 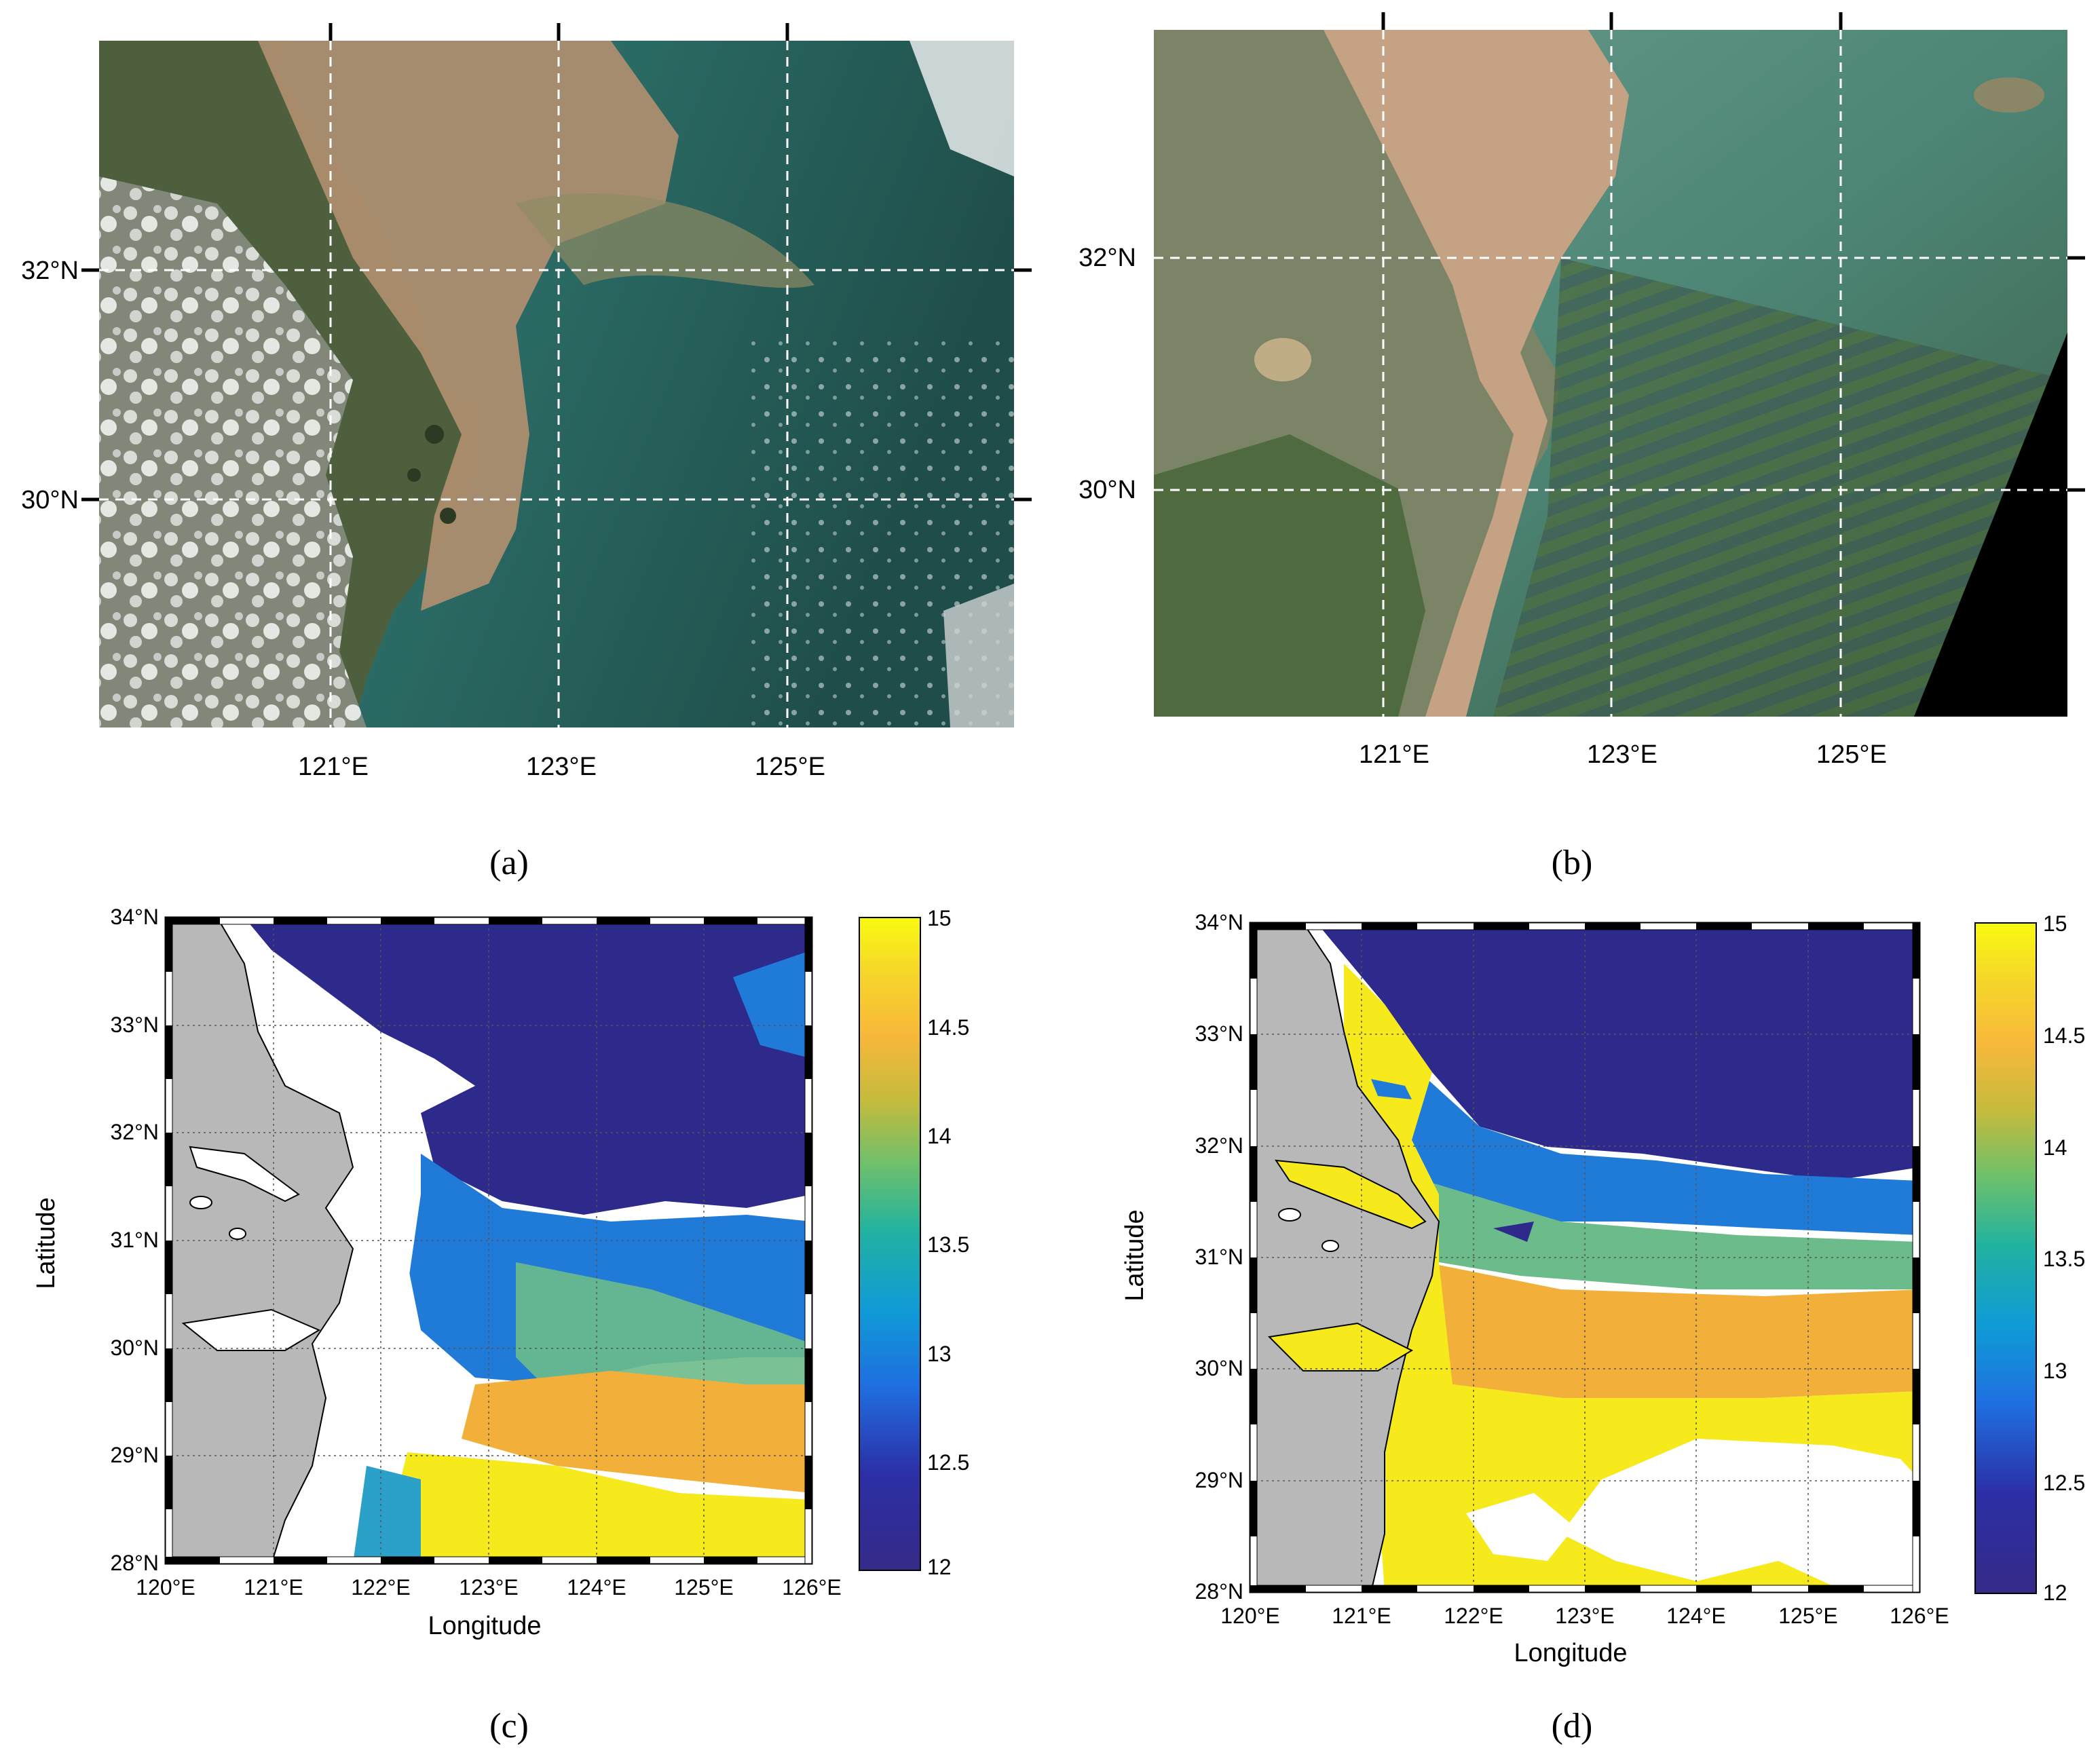 I want to click on panel-c-graticule, so click(x=489, y=1241).